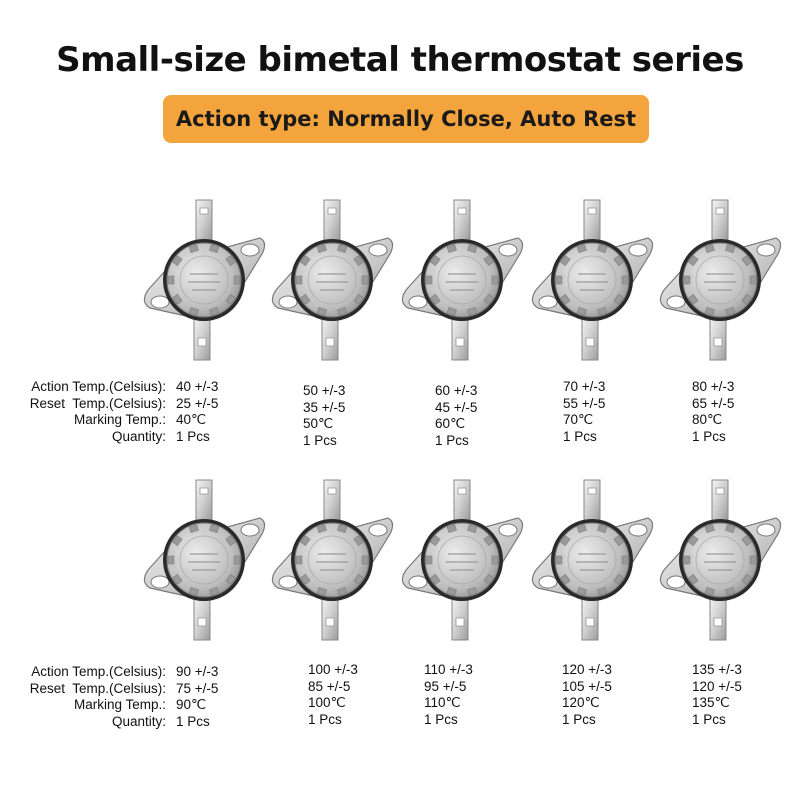 This screenshot has width=800, height=800. I want to click on spec-values: 120 +/-3 105 +/-5 120℃ 1 Pcs, so click(587, 695).